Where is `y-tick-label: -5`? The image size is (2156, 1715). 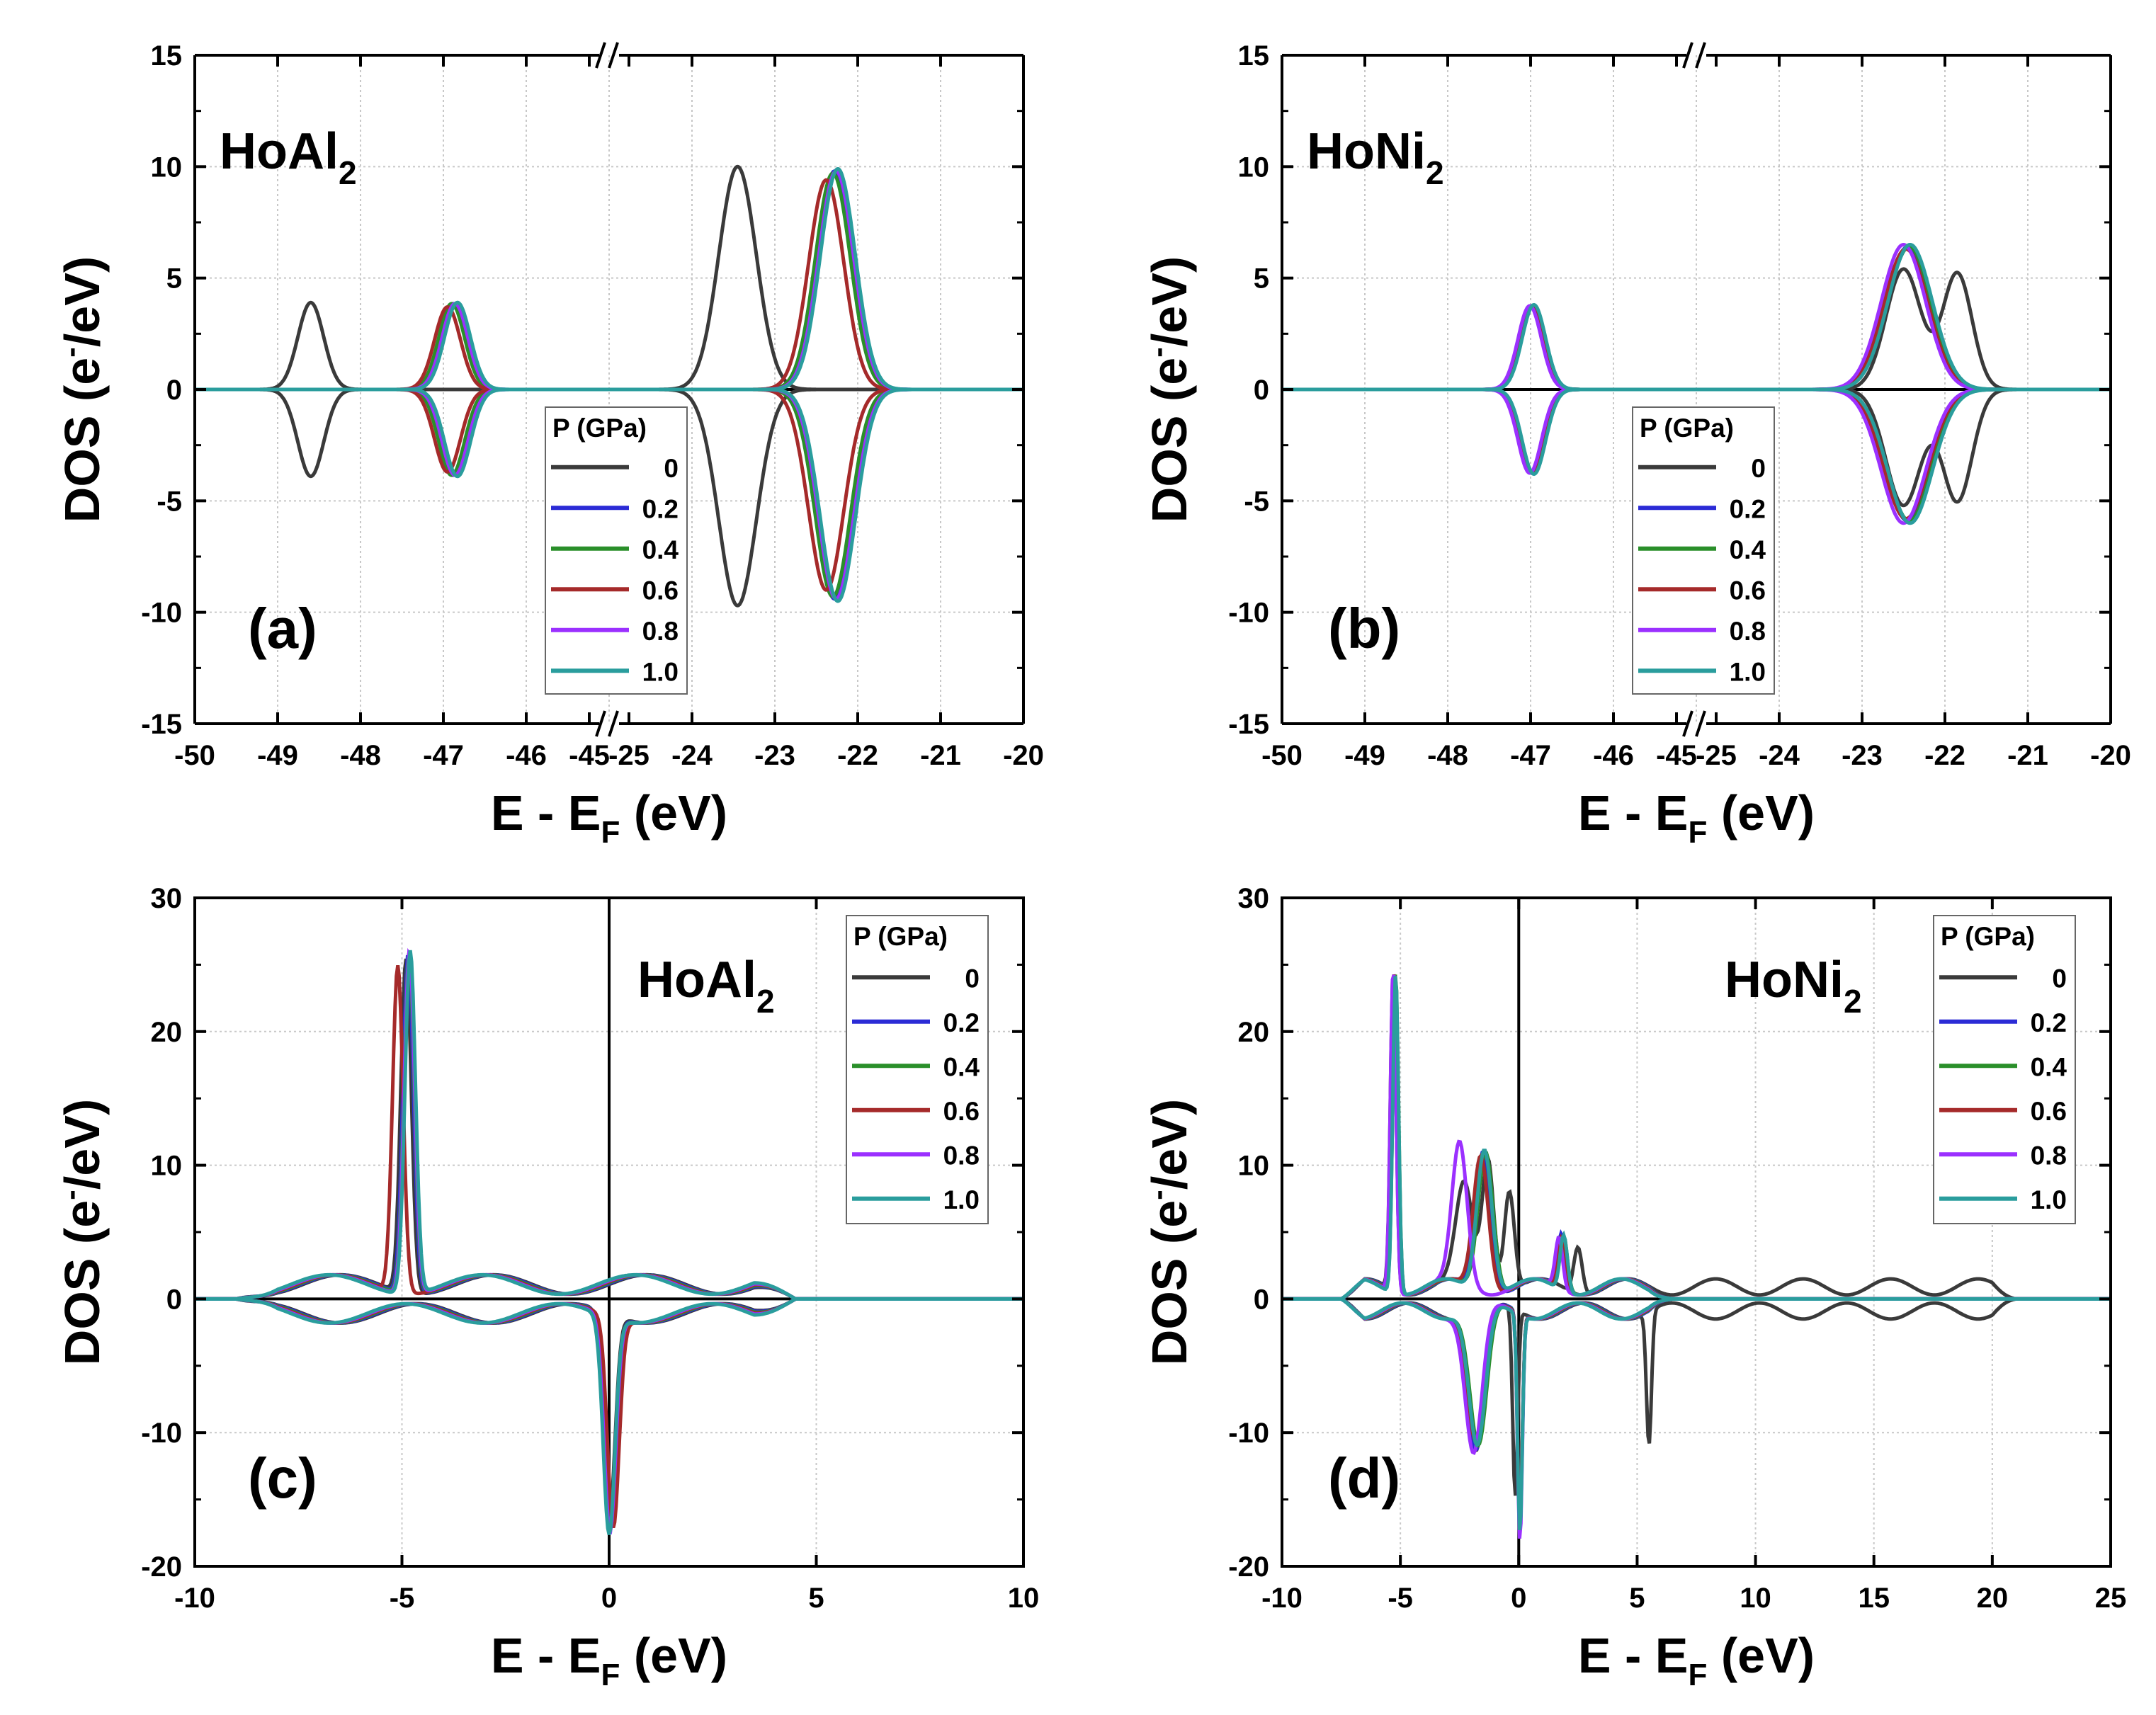
y-tick-label: -5 is located at coordinates (170, 502).